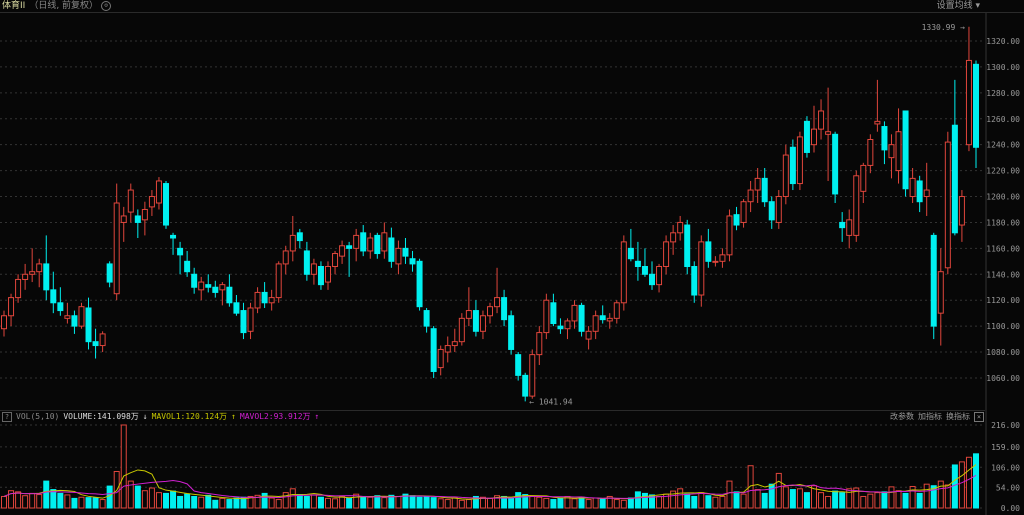  Describe the element at coordinates (64, 6) in the screenshot. I see `chart-mode-label: （日线, 前复权）` at that location.